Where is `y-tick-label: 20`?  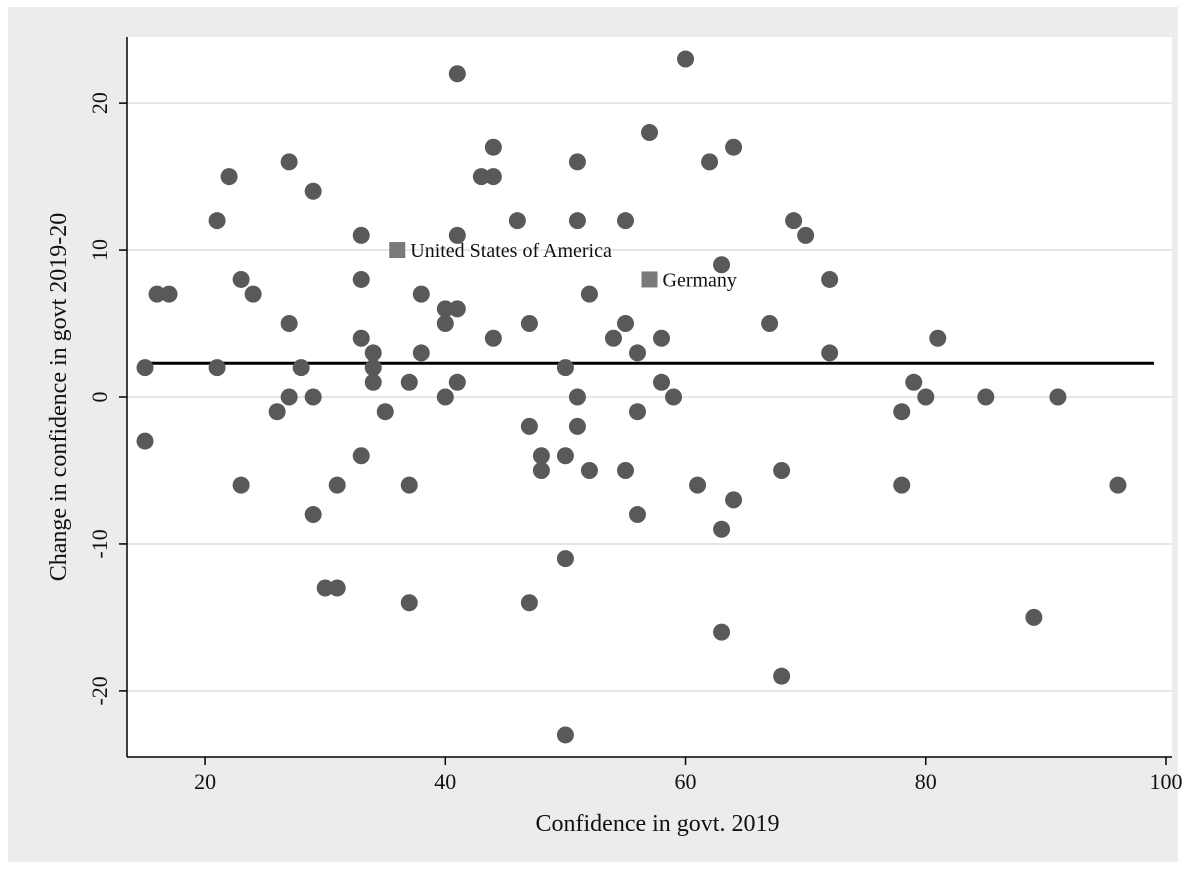 y-tick-label: 20 is located at coordinates (99, 103).